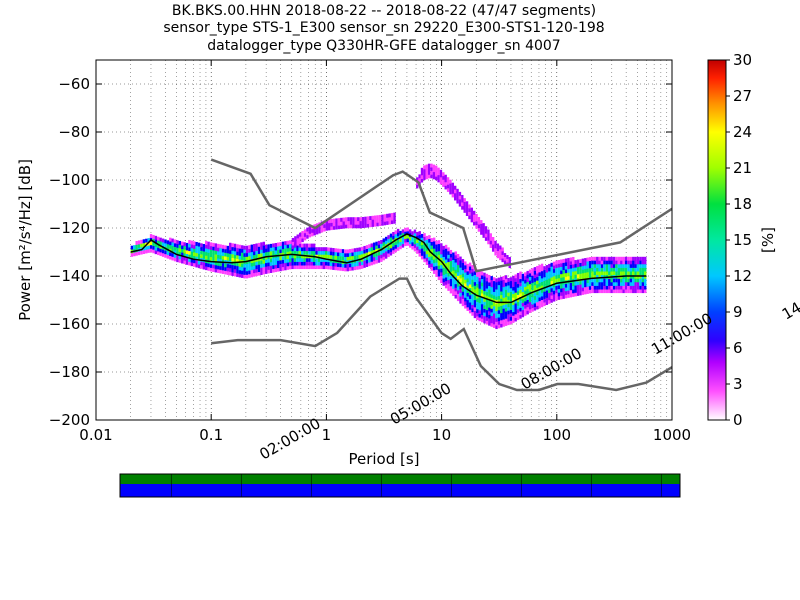  What do you see at coordinates (400, 490) in the screenshot?
I see `availability-row-available` at bounding box center [400, 490].